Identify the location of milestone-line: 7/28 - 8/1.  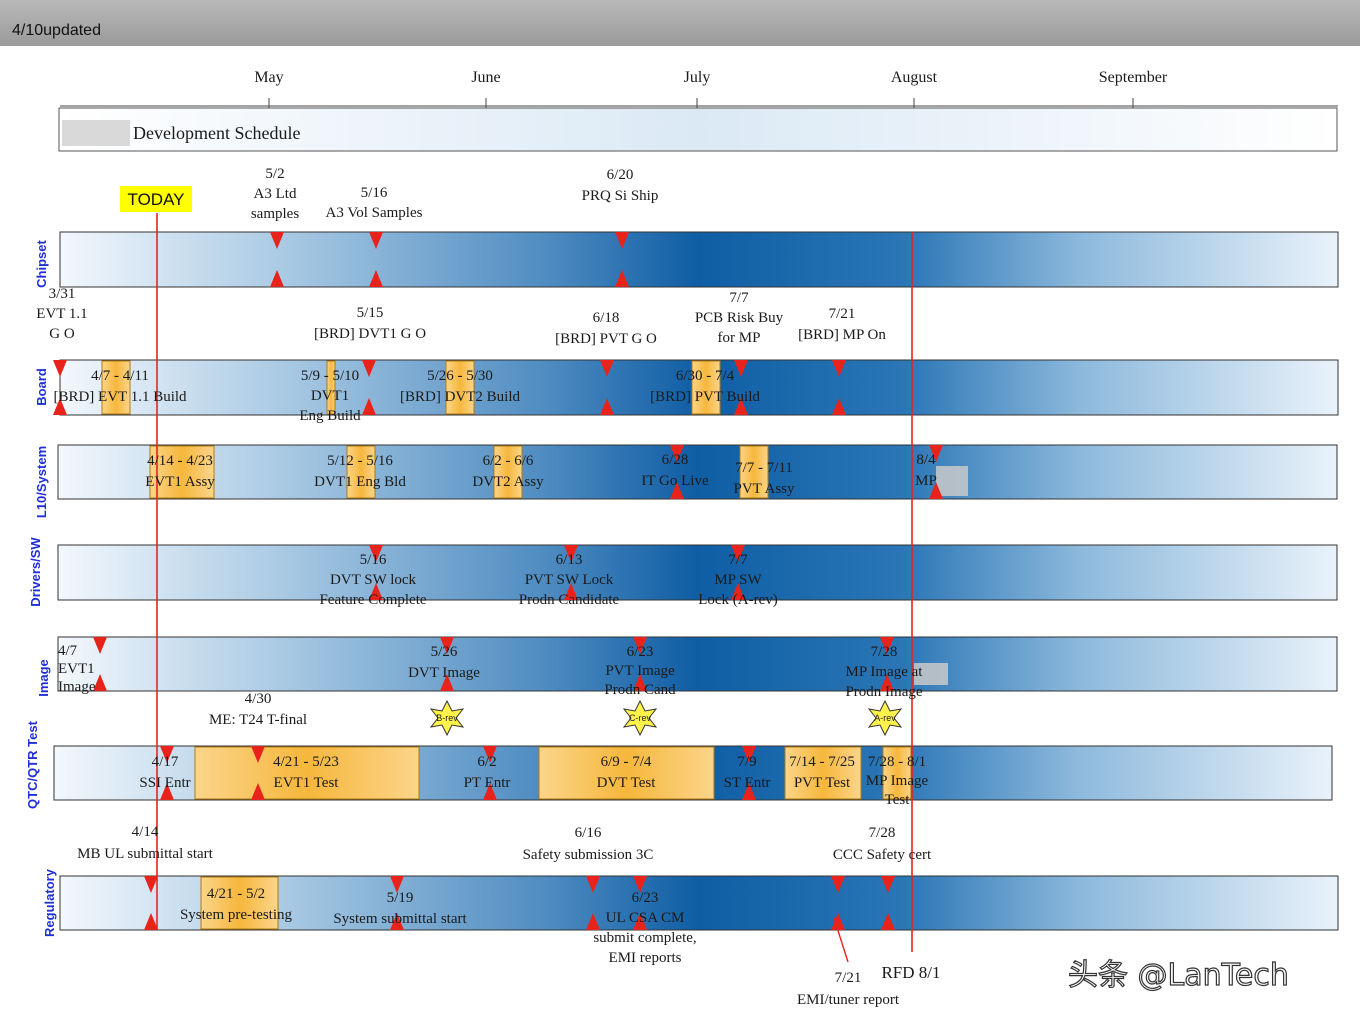
(897, 762).